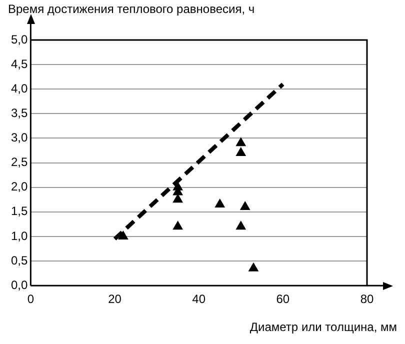 Image resolution: width=405 pixels, height=344 pixels. What do you see at coordinates (323, 327) in the screenshot?
I see `x-axis-title: Диаметр или толщина, мм` at bounding box center [323, 327].